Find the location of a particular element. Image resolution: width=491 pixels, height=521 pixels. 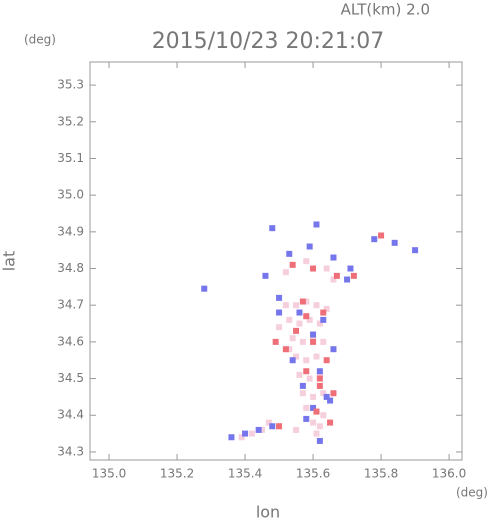

y-tick-label: 35.0 is located at coordinates (70, 195).